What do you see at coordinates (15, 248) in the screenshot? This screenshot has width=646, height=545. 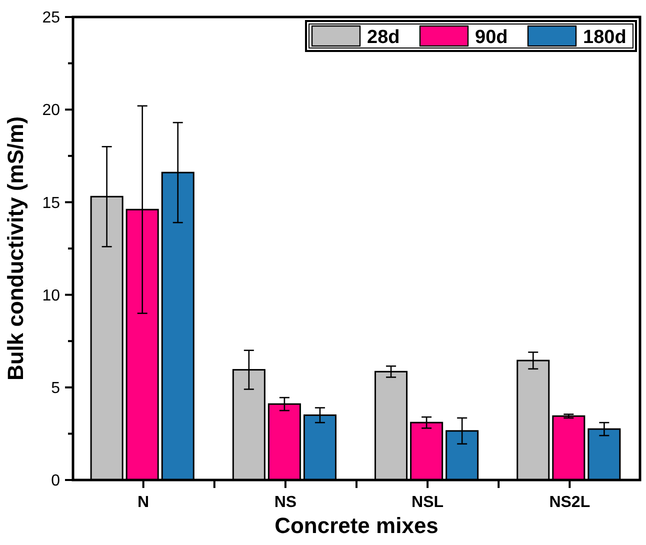 I see `y-axis-title: Bulk conductivity (mS/m)` at bounding box center [15, 248].